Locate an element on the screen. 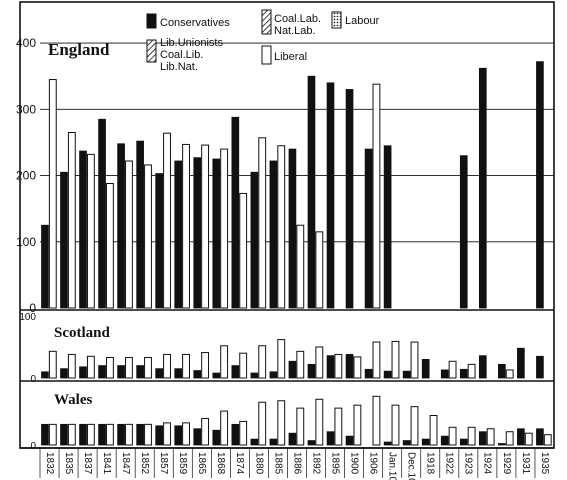  legend-label-coal-lab: Coal.Lab. is located at coordinates (297, 19).